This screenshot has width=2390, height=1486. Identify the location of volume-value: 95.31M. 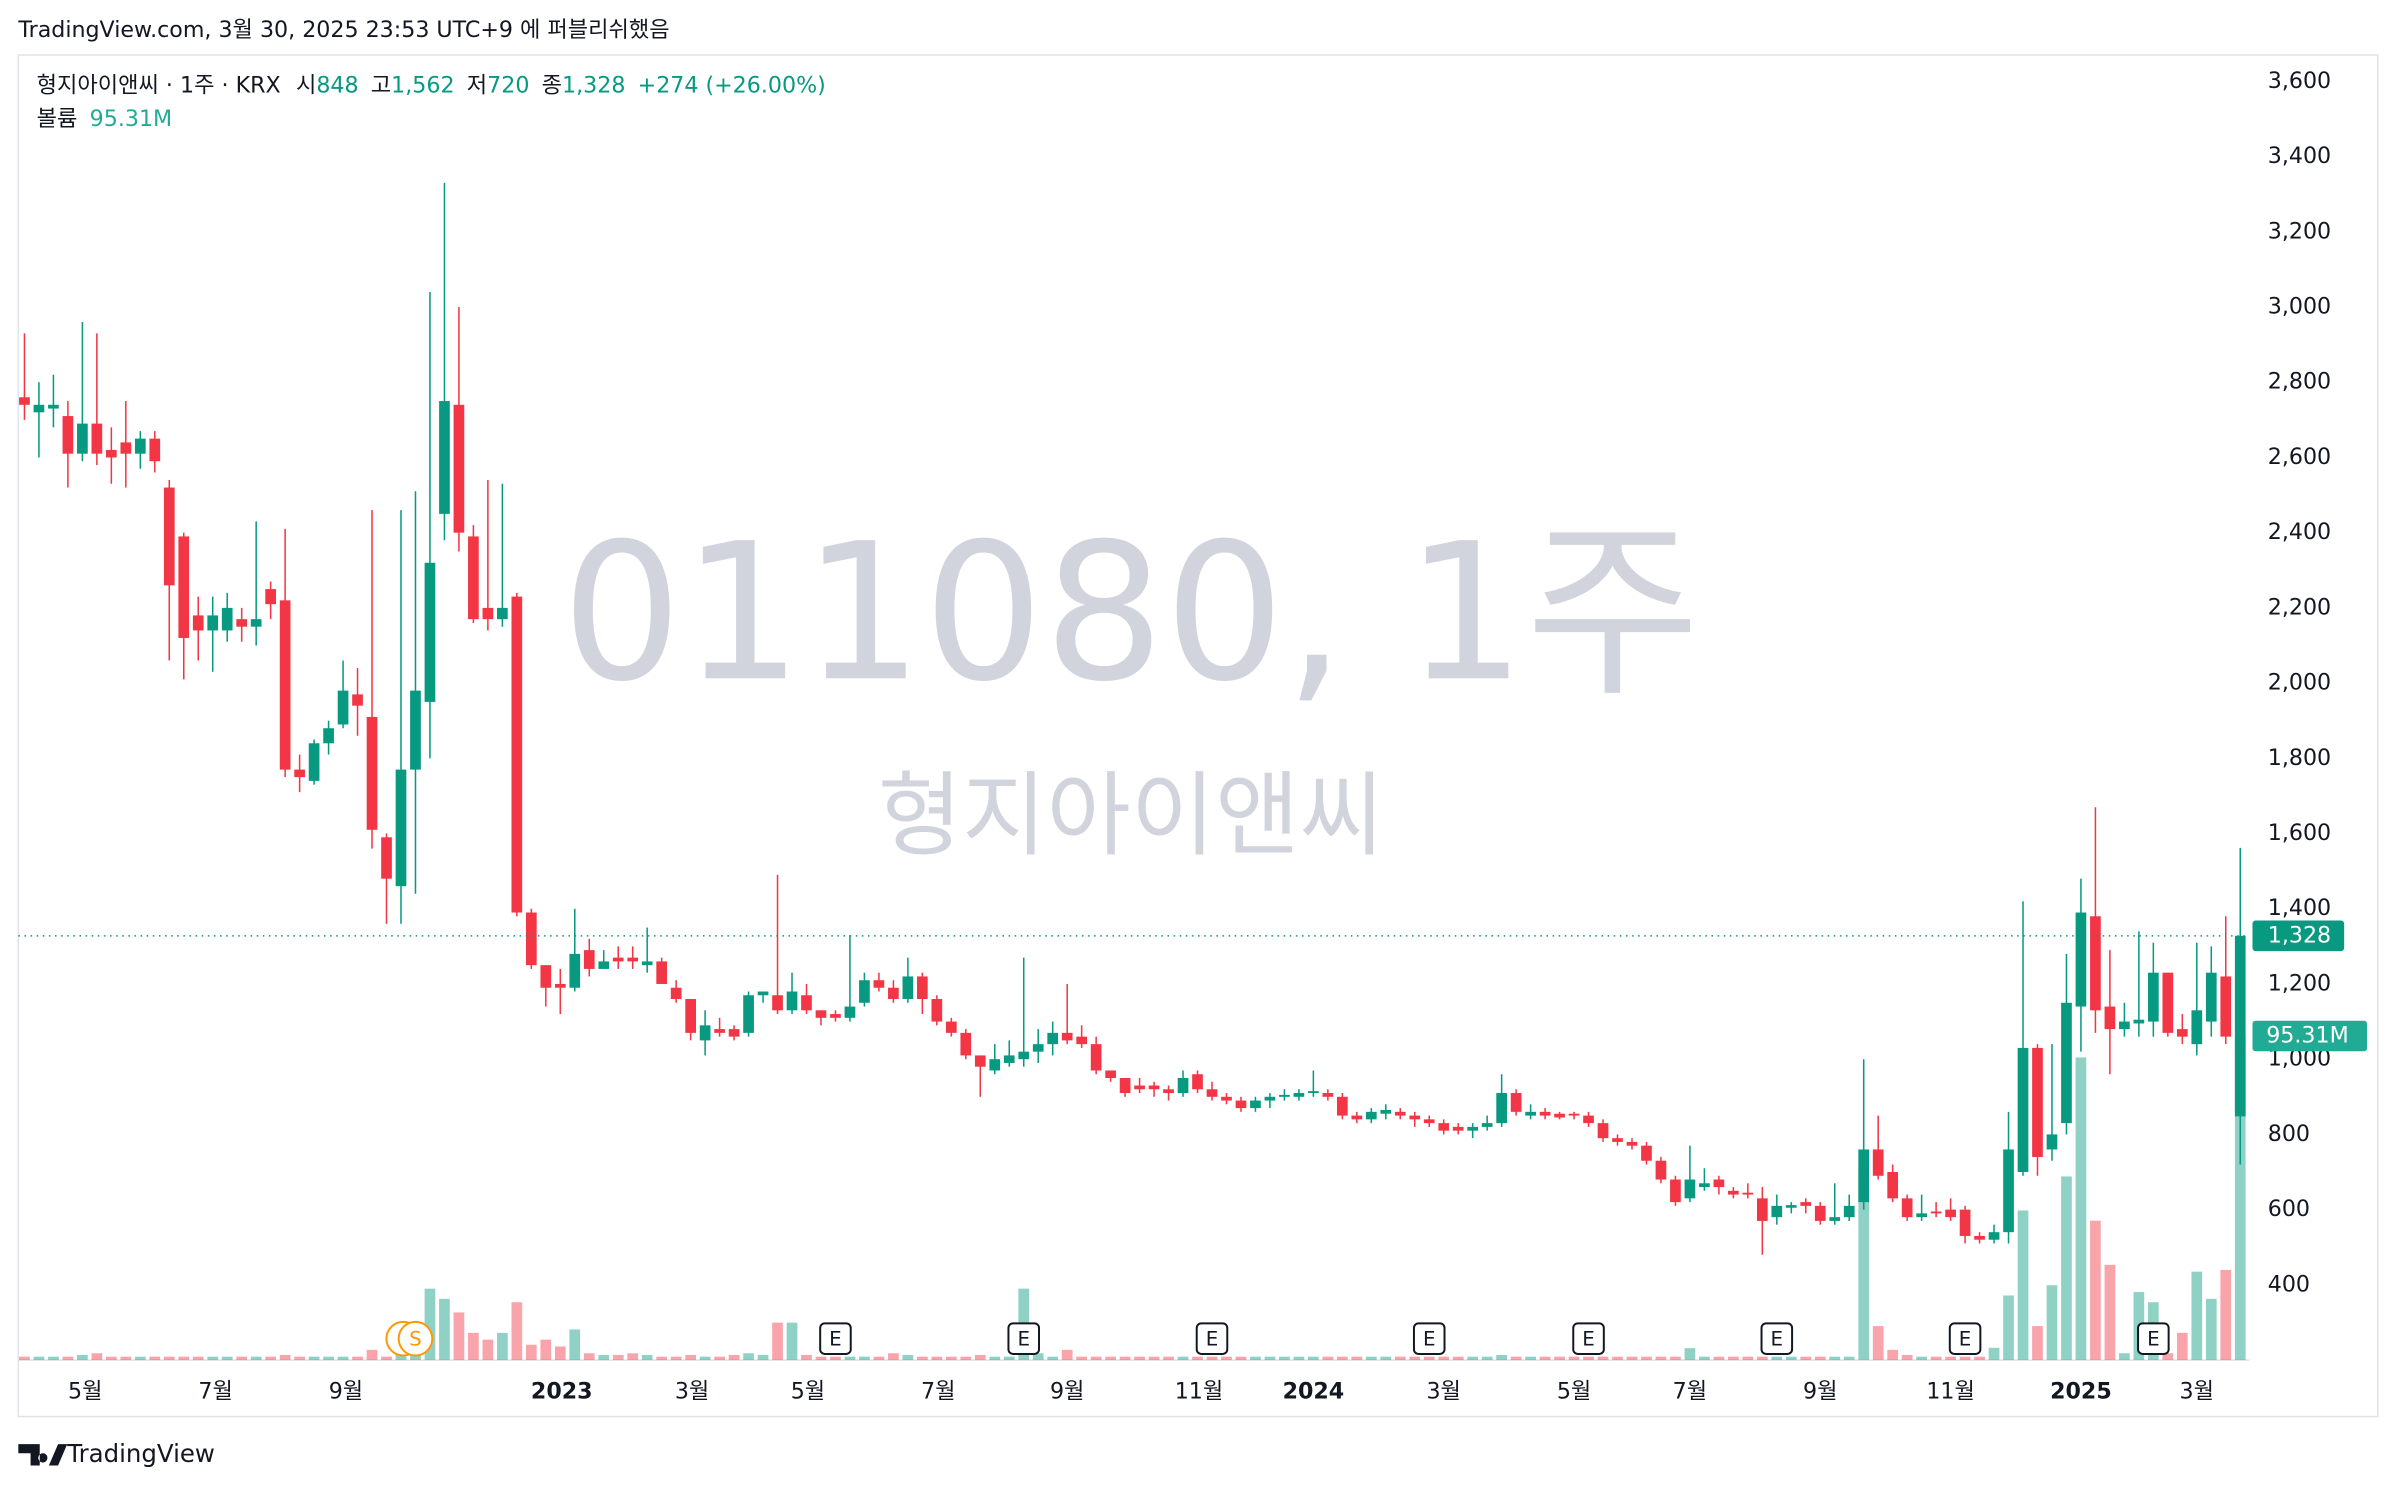
(131, 119).